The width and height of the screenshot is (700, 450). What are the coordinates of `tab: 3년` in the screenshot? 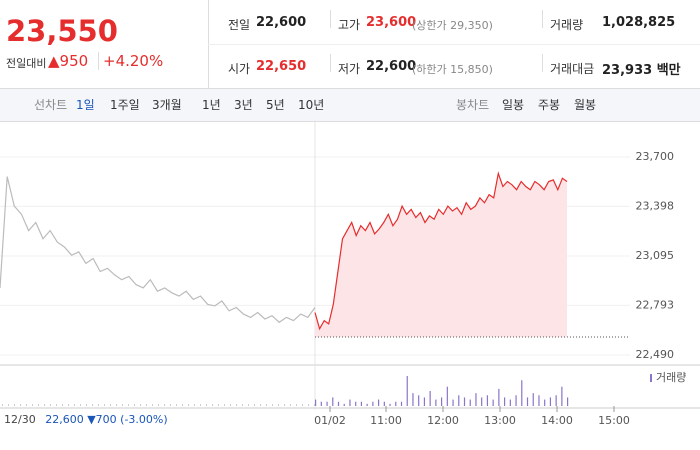 It's located at (243, 105).